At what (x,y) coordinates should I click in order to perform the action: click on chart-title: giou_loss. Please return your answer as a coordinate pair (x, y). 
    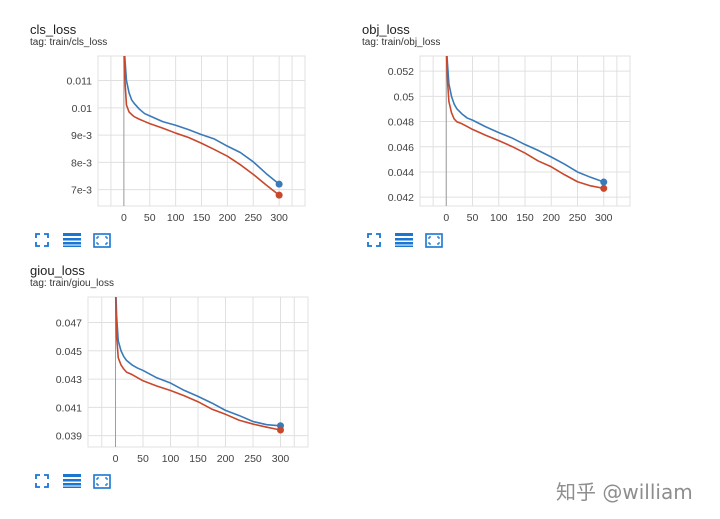
    Looking at the image, I should click on (57, 270).